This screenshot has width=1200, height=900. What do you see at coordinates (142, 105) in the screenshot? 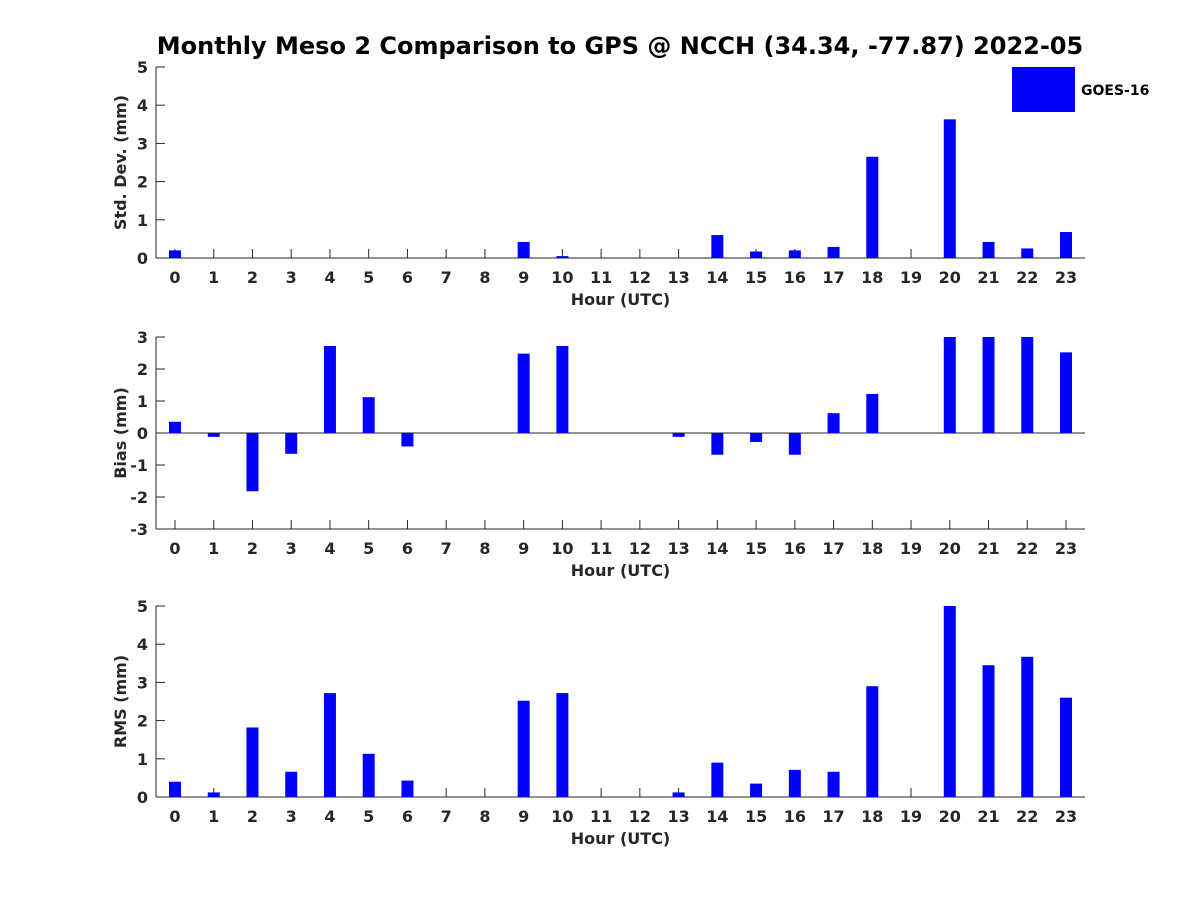
I see `y-tick-label: 4` at bounding box center [142, 105].